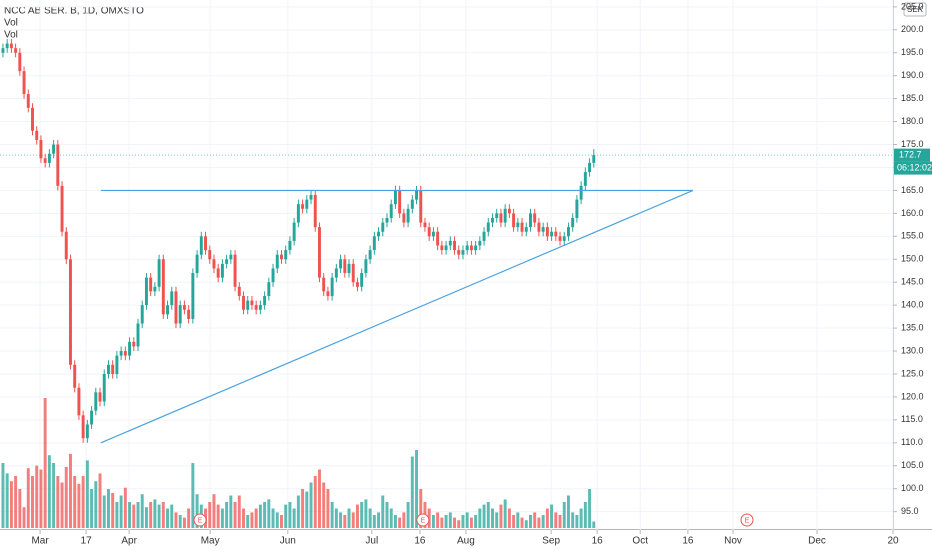  I want to click on y-tick-label: 185.0, so click(912, 98).